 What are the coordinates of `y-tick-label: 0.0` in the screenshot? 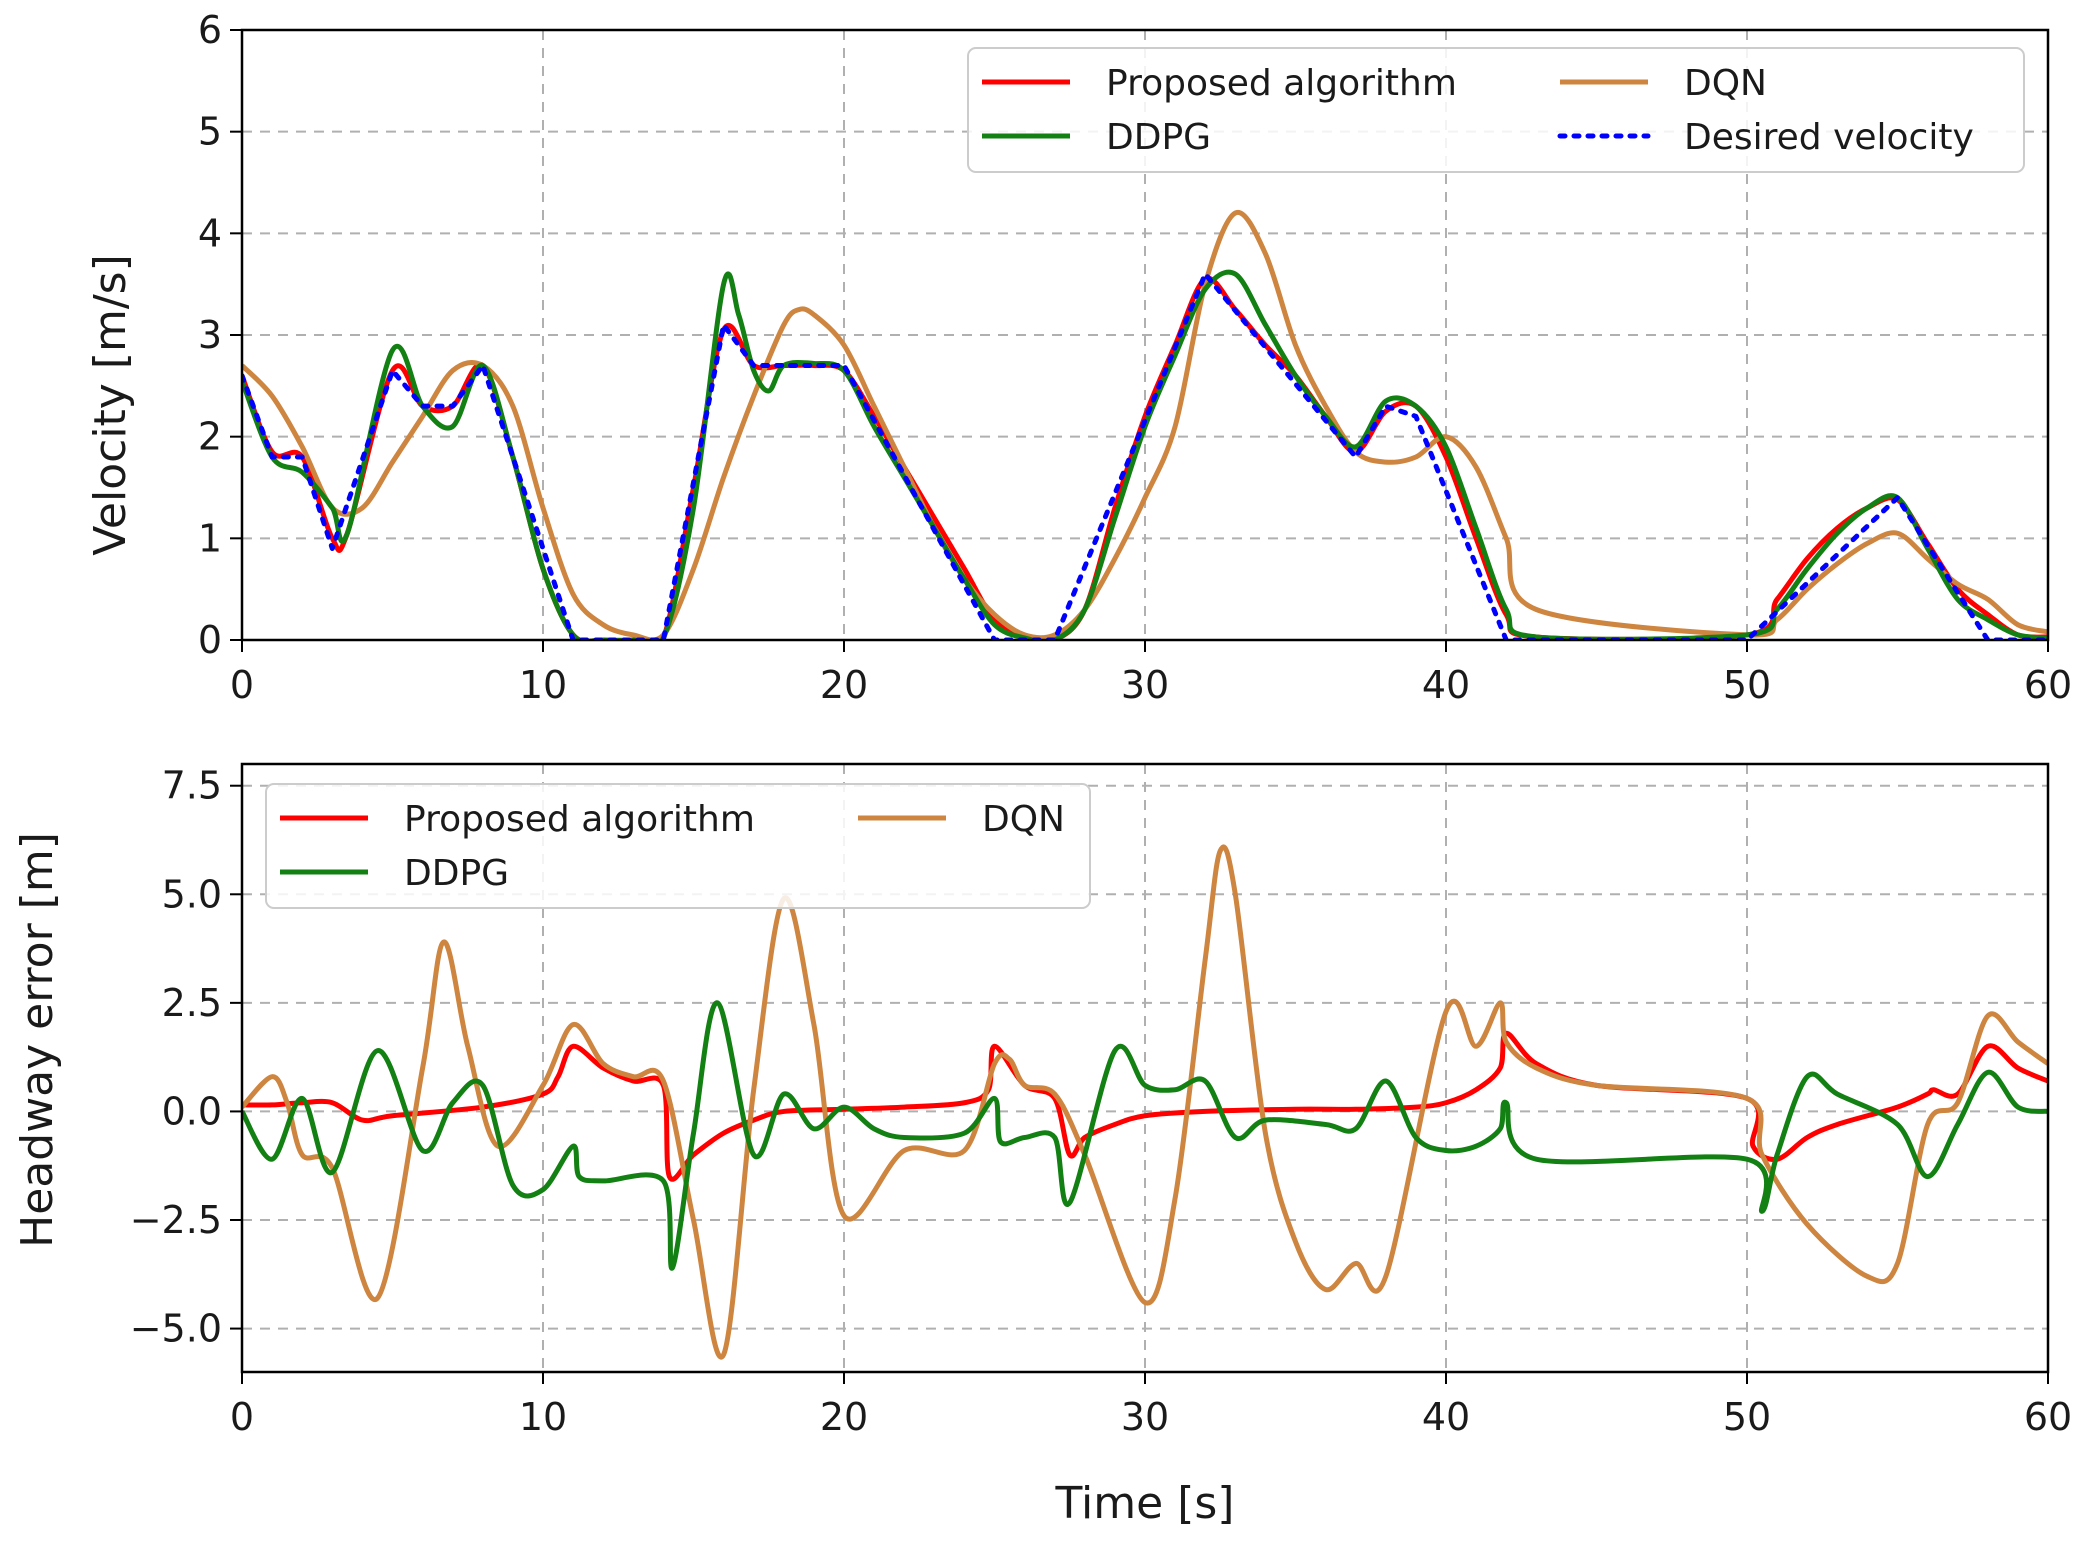 It's located at (192, 1111).